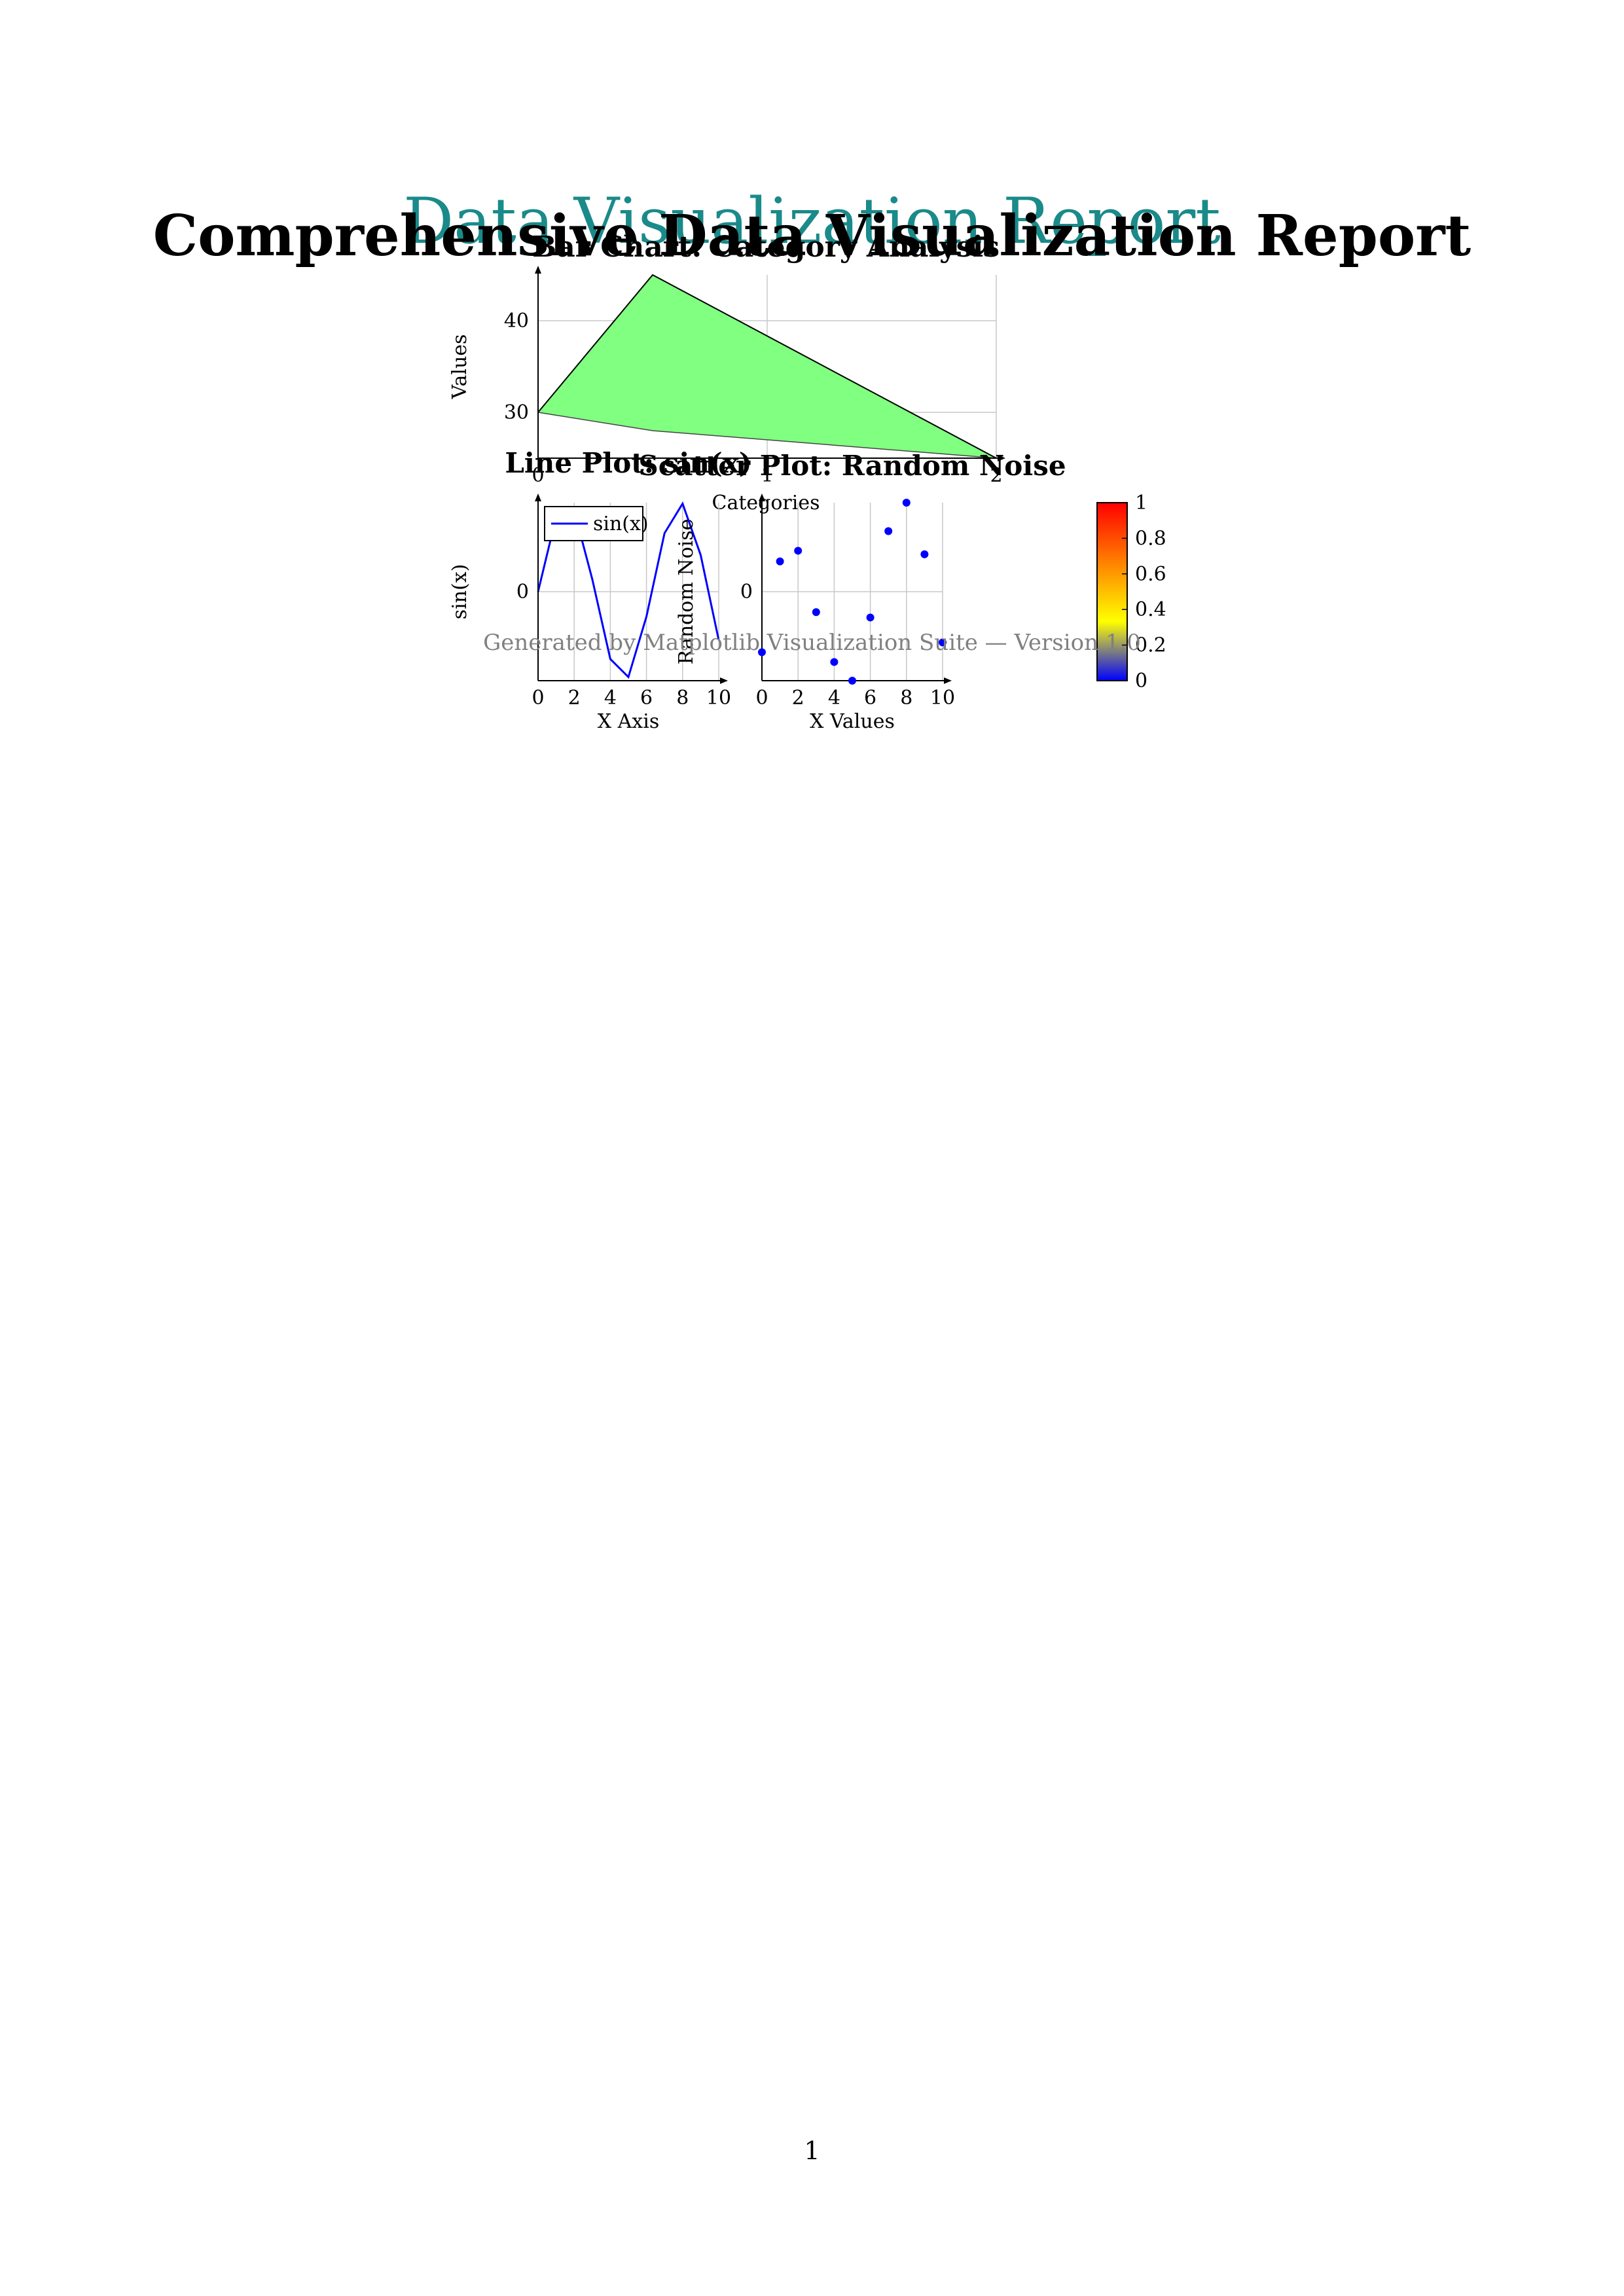  Describe the element at coordinates (686, 592) in the screenshot. I see `y-axis-label: Random Noise` at that location.